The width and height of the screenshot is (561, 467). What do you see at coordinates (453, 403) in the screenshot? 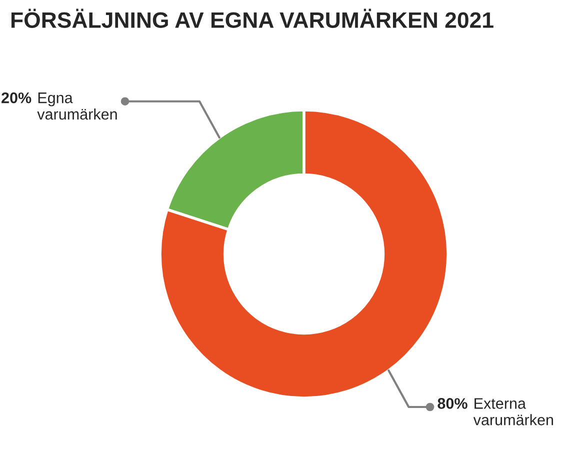
I see `data-label: 80%` at bounding box center [453, 403].